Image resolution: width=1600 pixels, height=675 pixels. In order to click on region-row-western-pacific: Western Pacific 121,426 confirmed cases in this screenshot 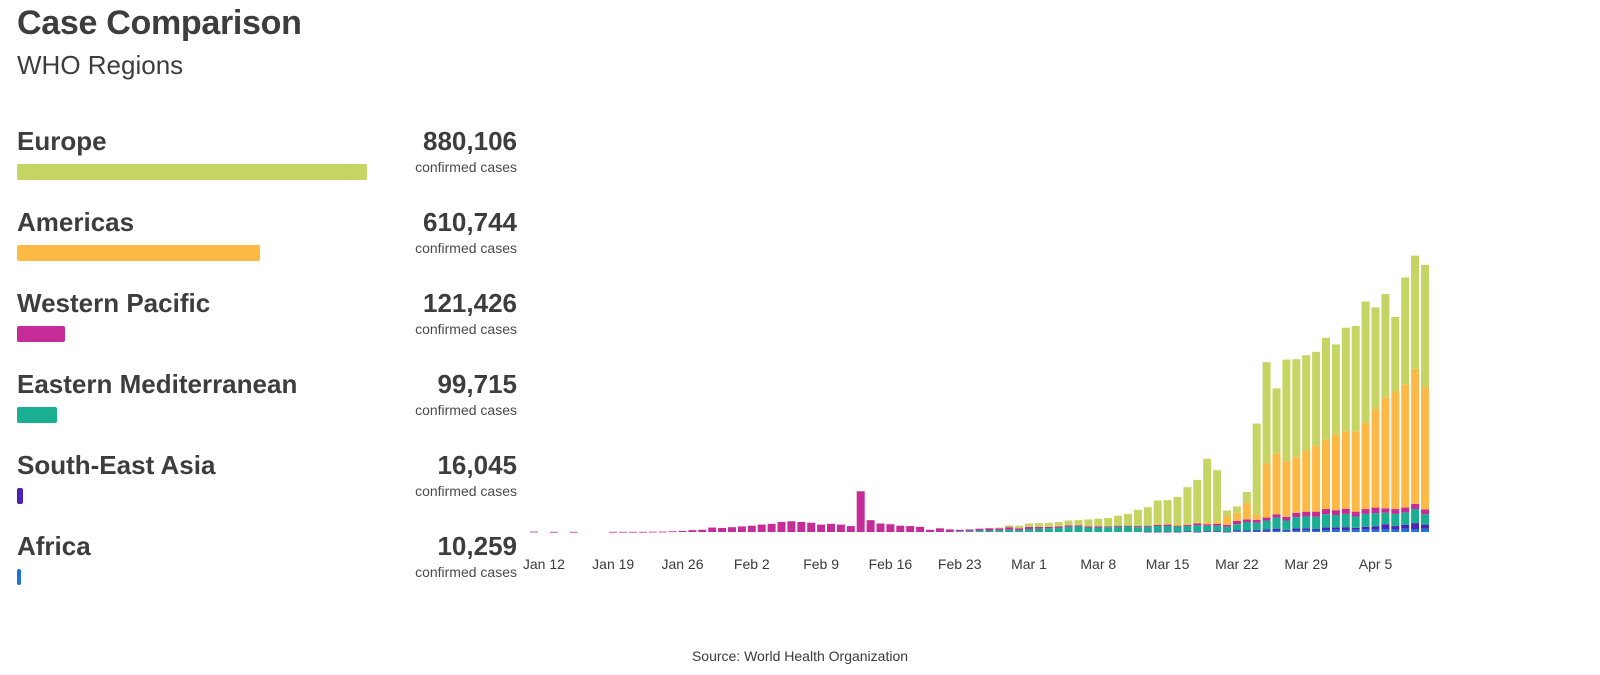, I will do `click(267, 328)`.